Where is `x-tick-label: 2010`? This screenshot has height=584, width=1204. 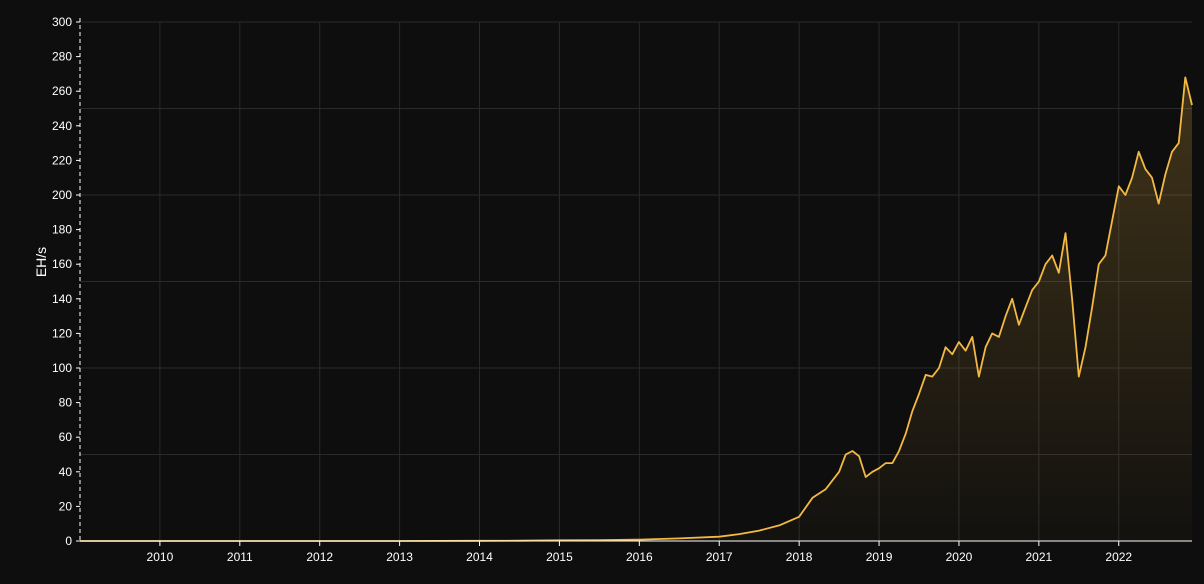 x-tick-label: 2010 is located at coordinates (160, 557).